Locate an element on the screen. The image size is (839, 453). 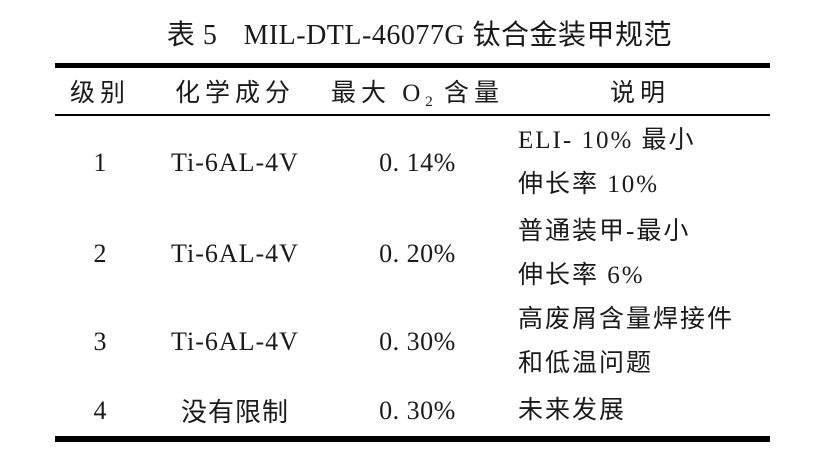
header-max-o2: 最大 O2 含量 is located at coordinates (417, 90).